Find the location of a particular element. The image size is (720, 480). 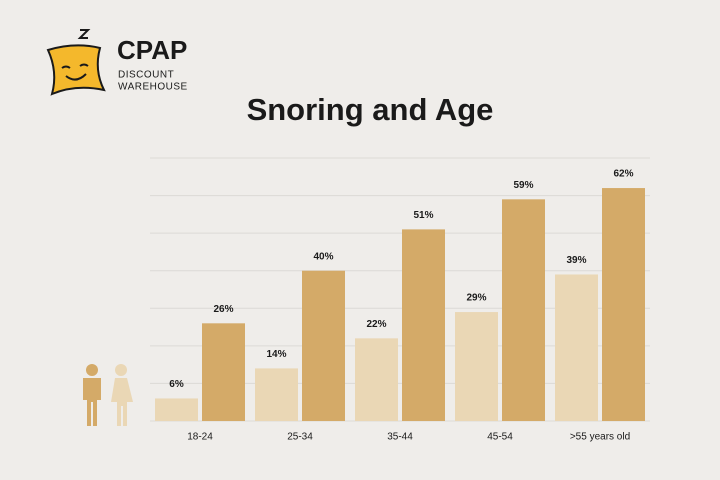

woman-head is located at coordinates (121, 370).